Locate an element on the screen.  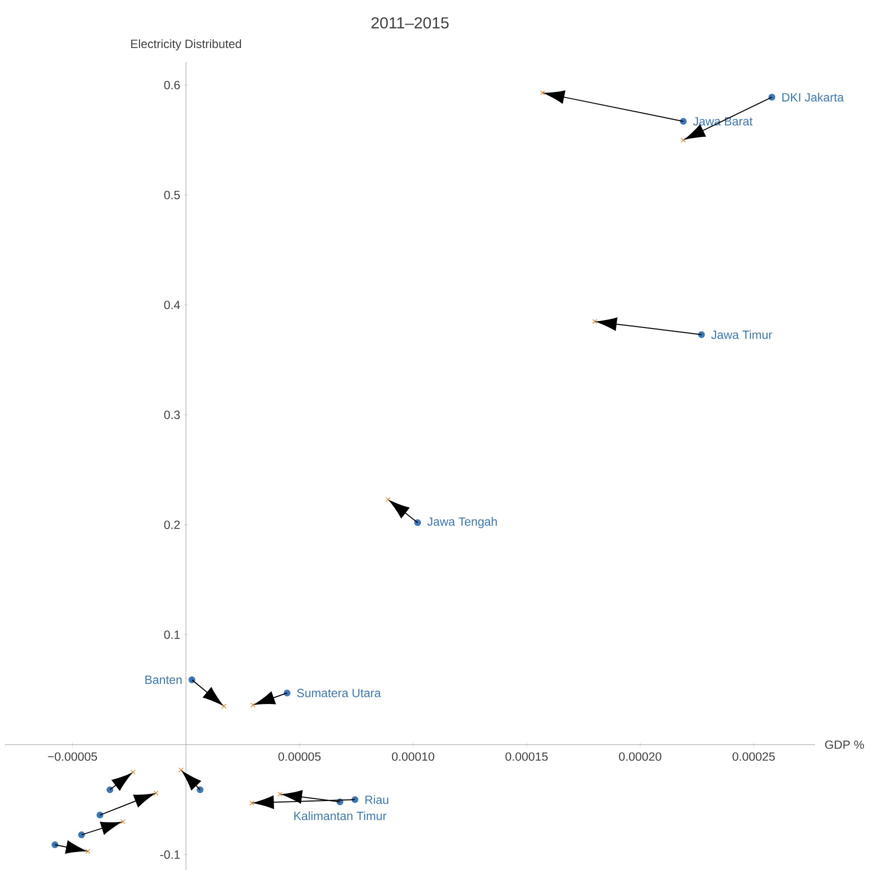
y-tick-label: 0.5 is located at coordinates (172, 195).